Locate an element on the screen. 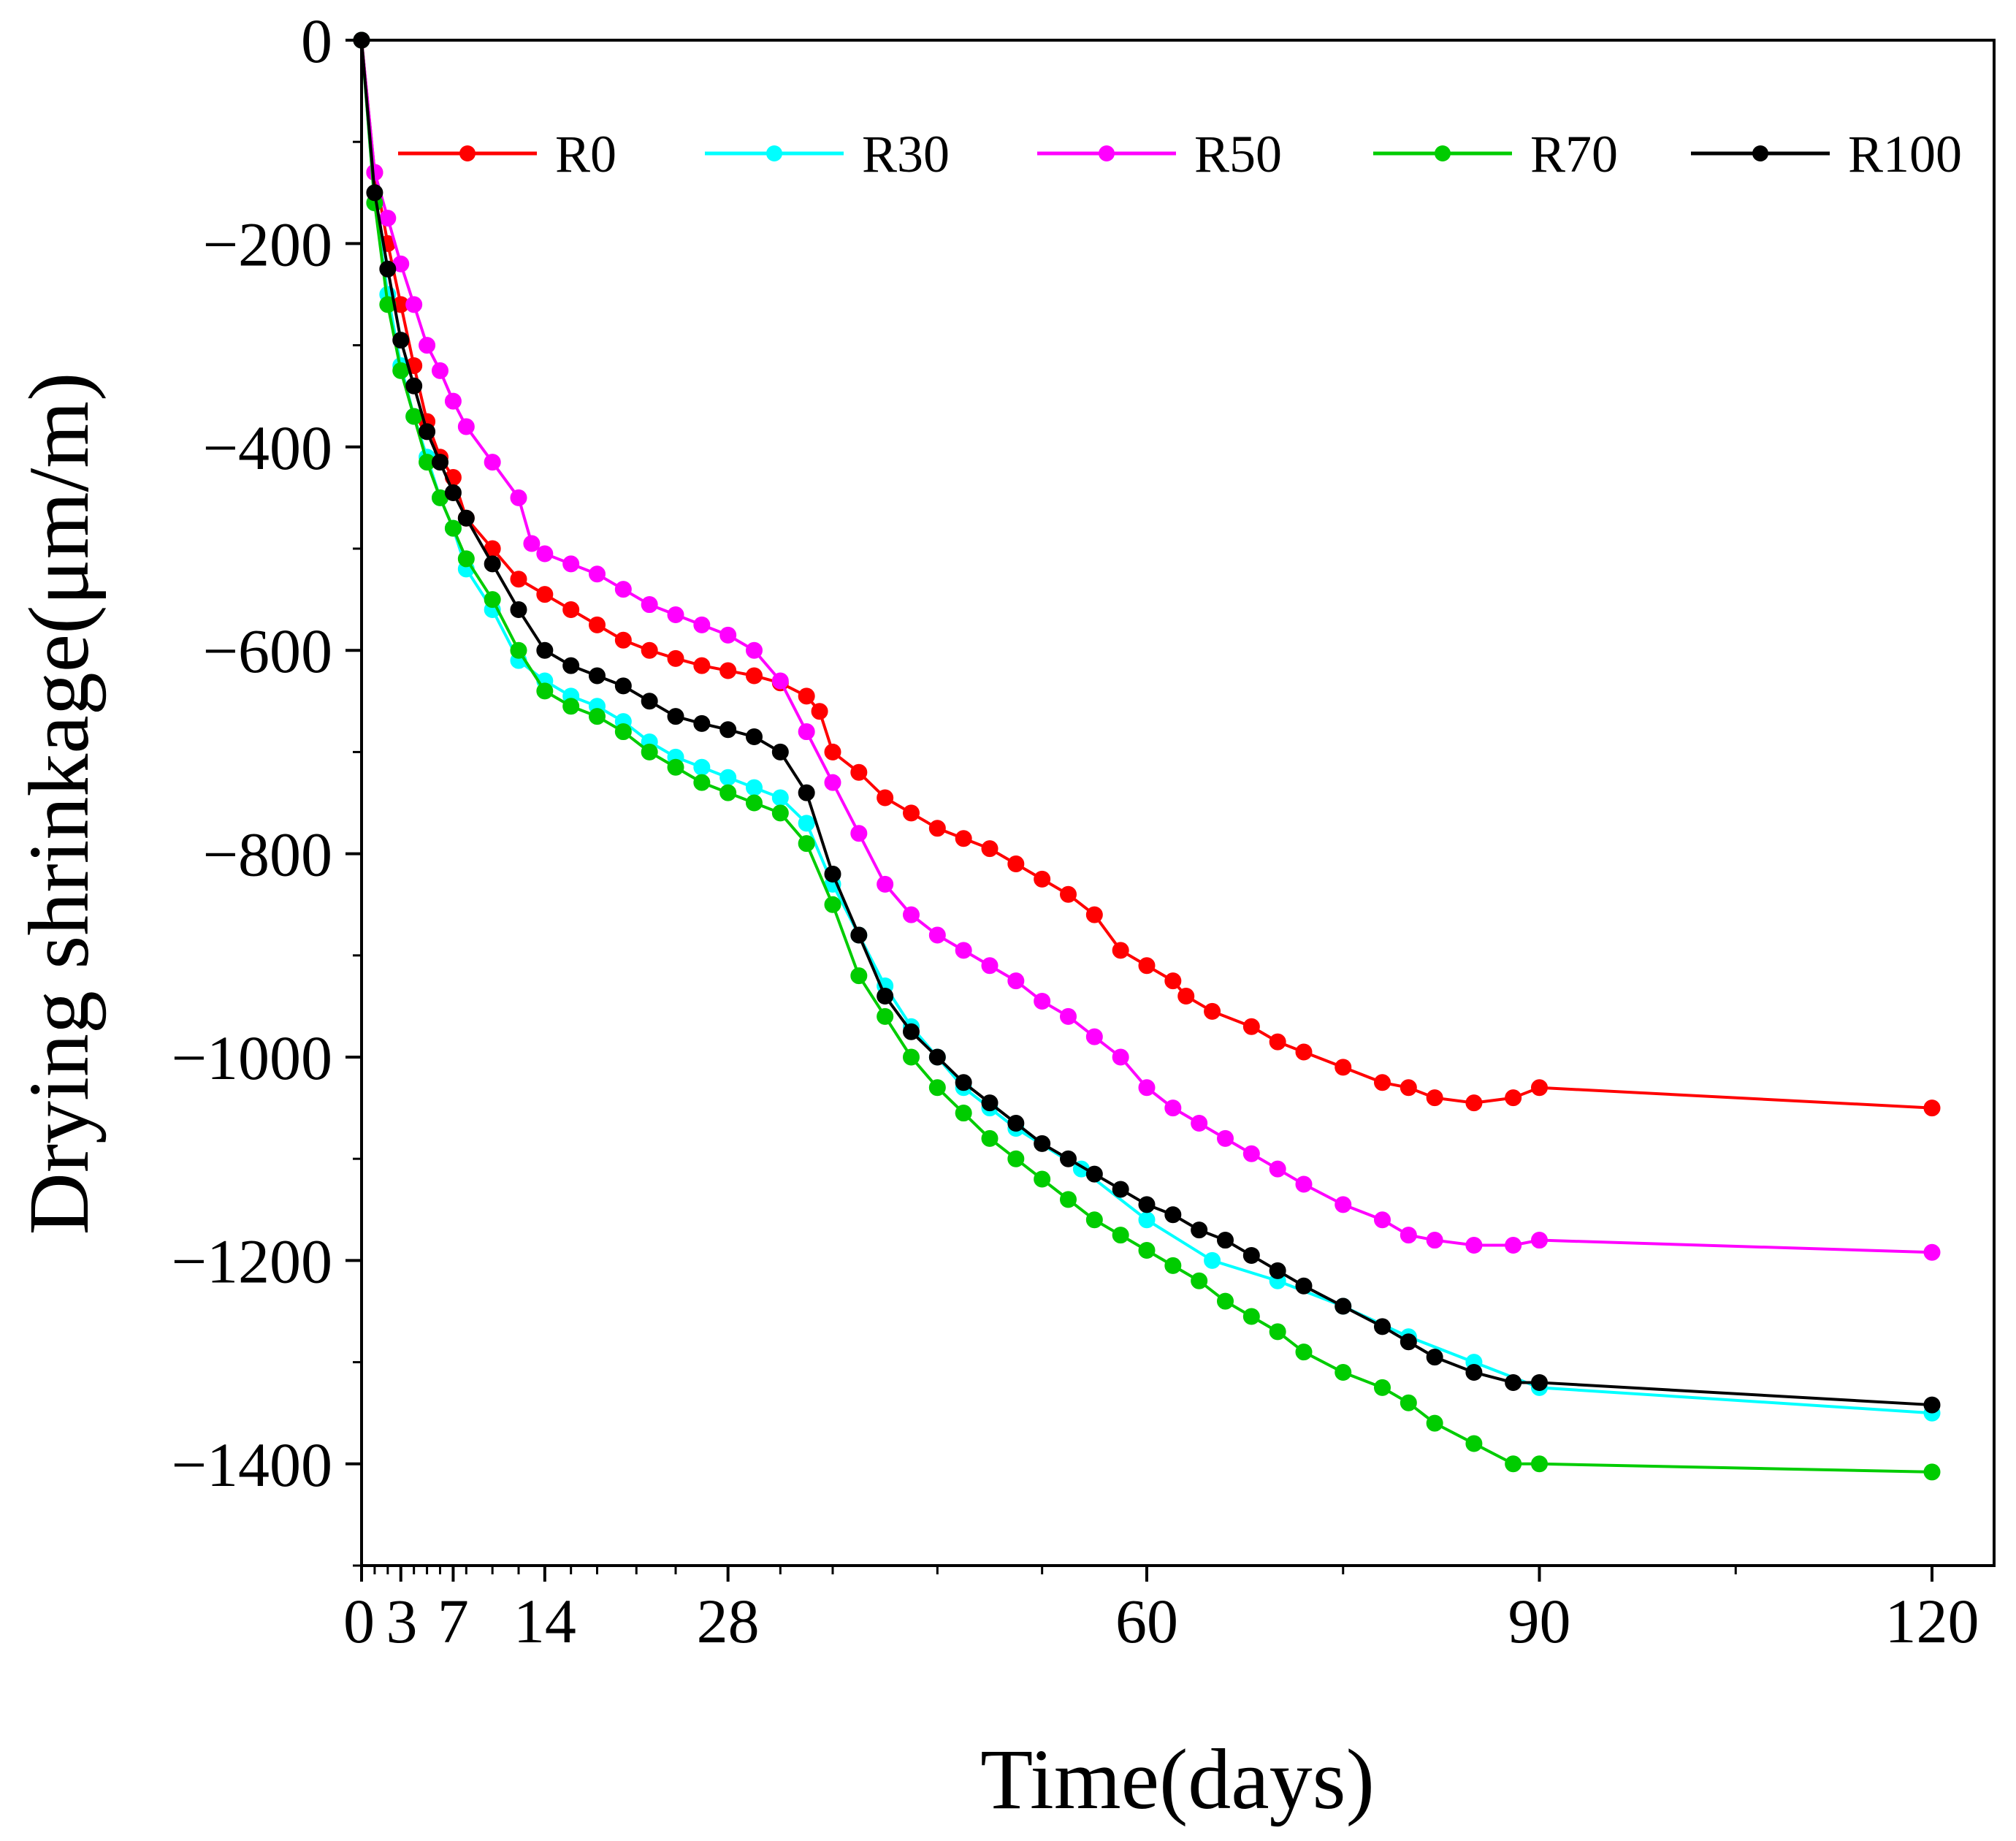 This screenshot has width=2016, height=1841. legend-marker-r50 is located at coordinates (1107, 153).